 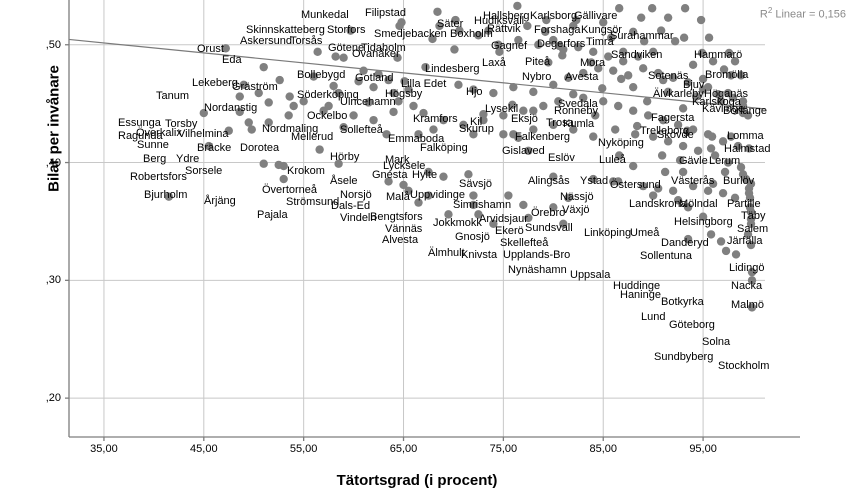 What do you see at coordinates (450, 24) in the screenshot?
I see `point-label: Säter` at bounding box center [450, 24].